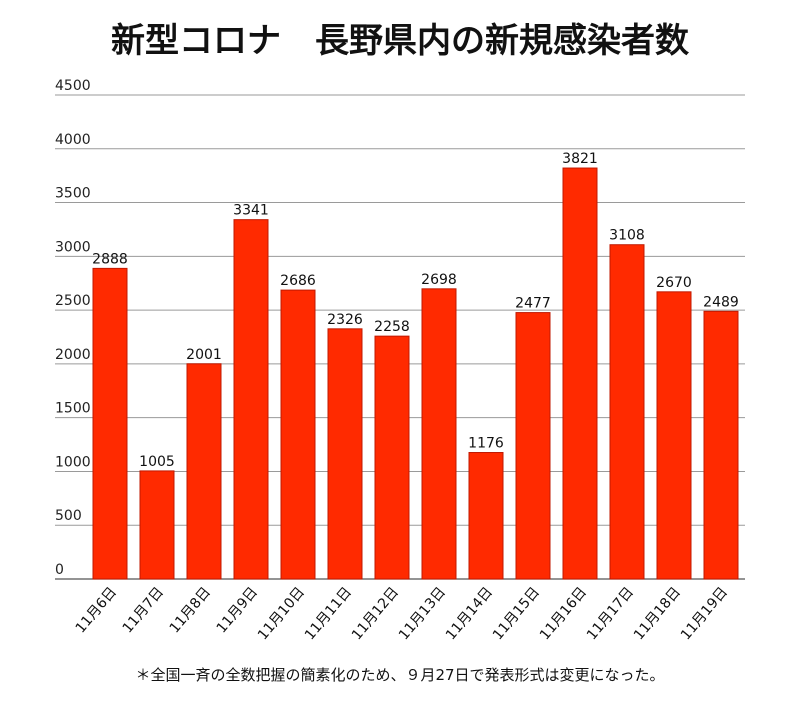  What do you see at coordinates (345, 320) in the screenshot?
I see `data-label: 2326` at bounding box center [345, 320].